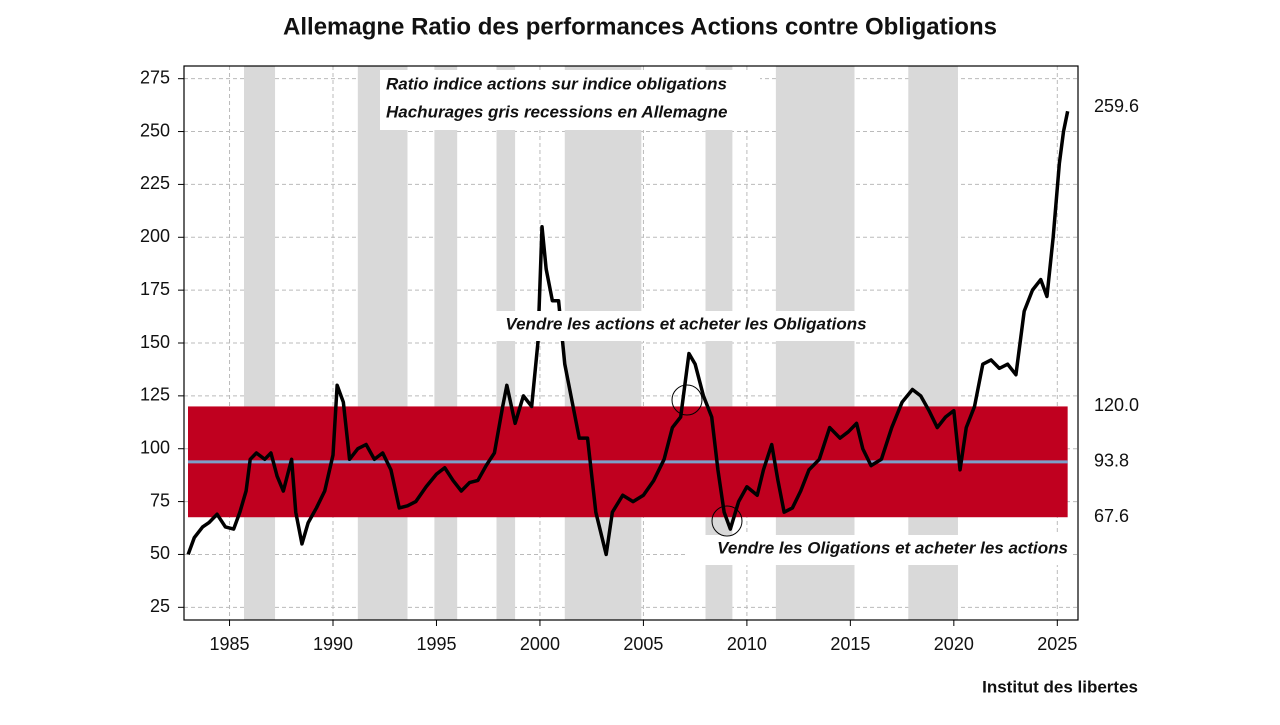 The height and width of the screenshot is (725, 1280). What do you see at coordinates (1116, 405) in the screenshot?
I see `band-high-label: 120.0` at bounding box center [1116, 405].